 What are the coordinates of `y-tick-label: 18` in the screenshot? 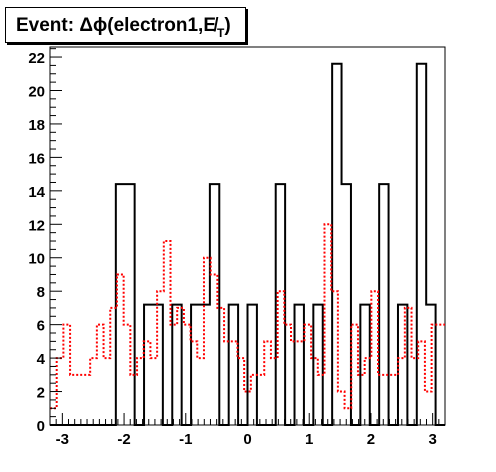 It's located at (36, 125).